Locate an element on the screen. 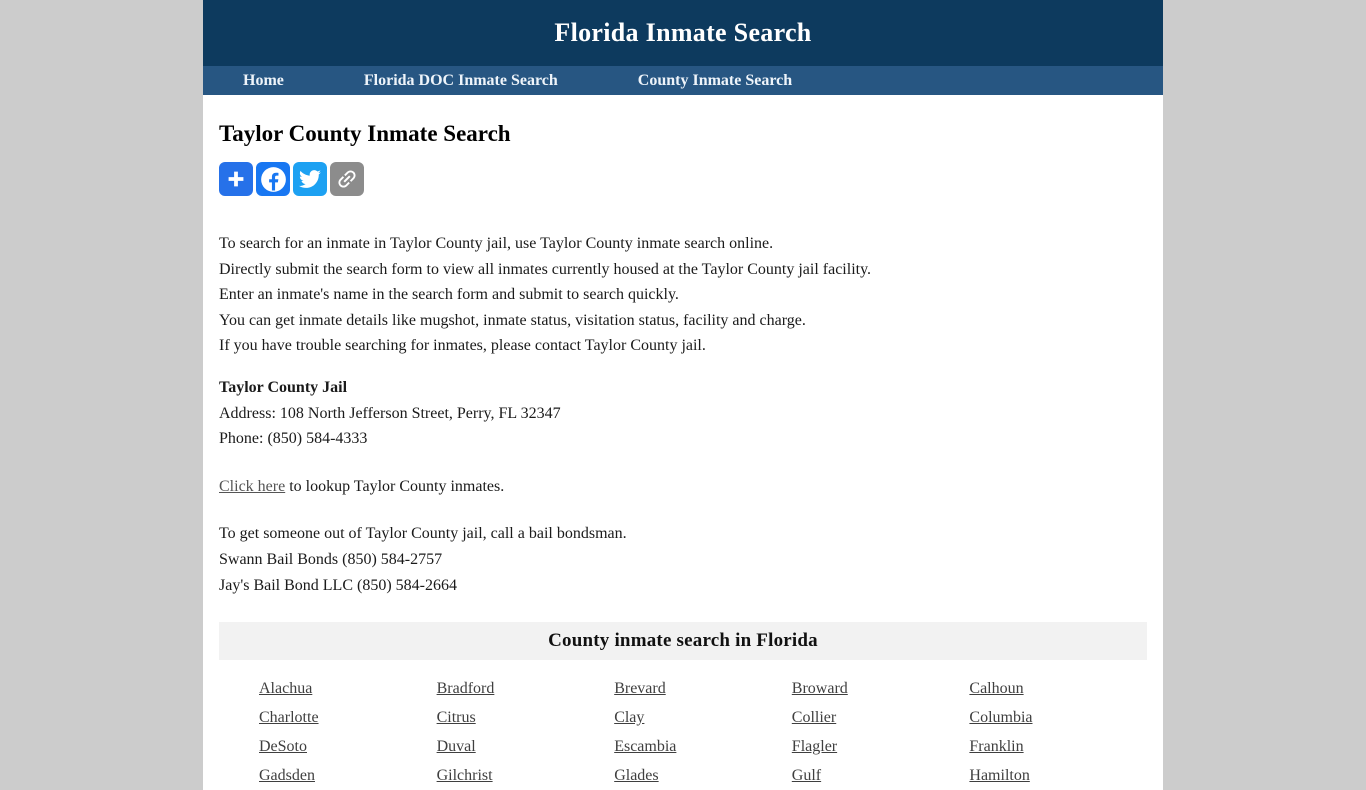  share-buttons is located at coordinates (683, 179).